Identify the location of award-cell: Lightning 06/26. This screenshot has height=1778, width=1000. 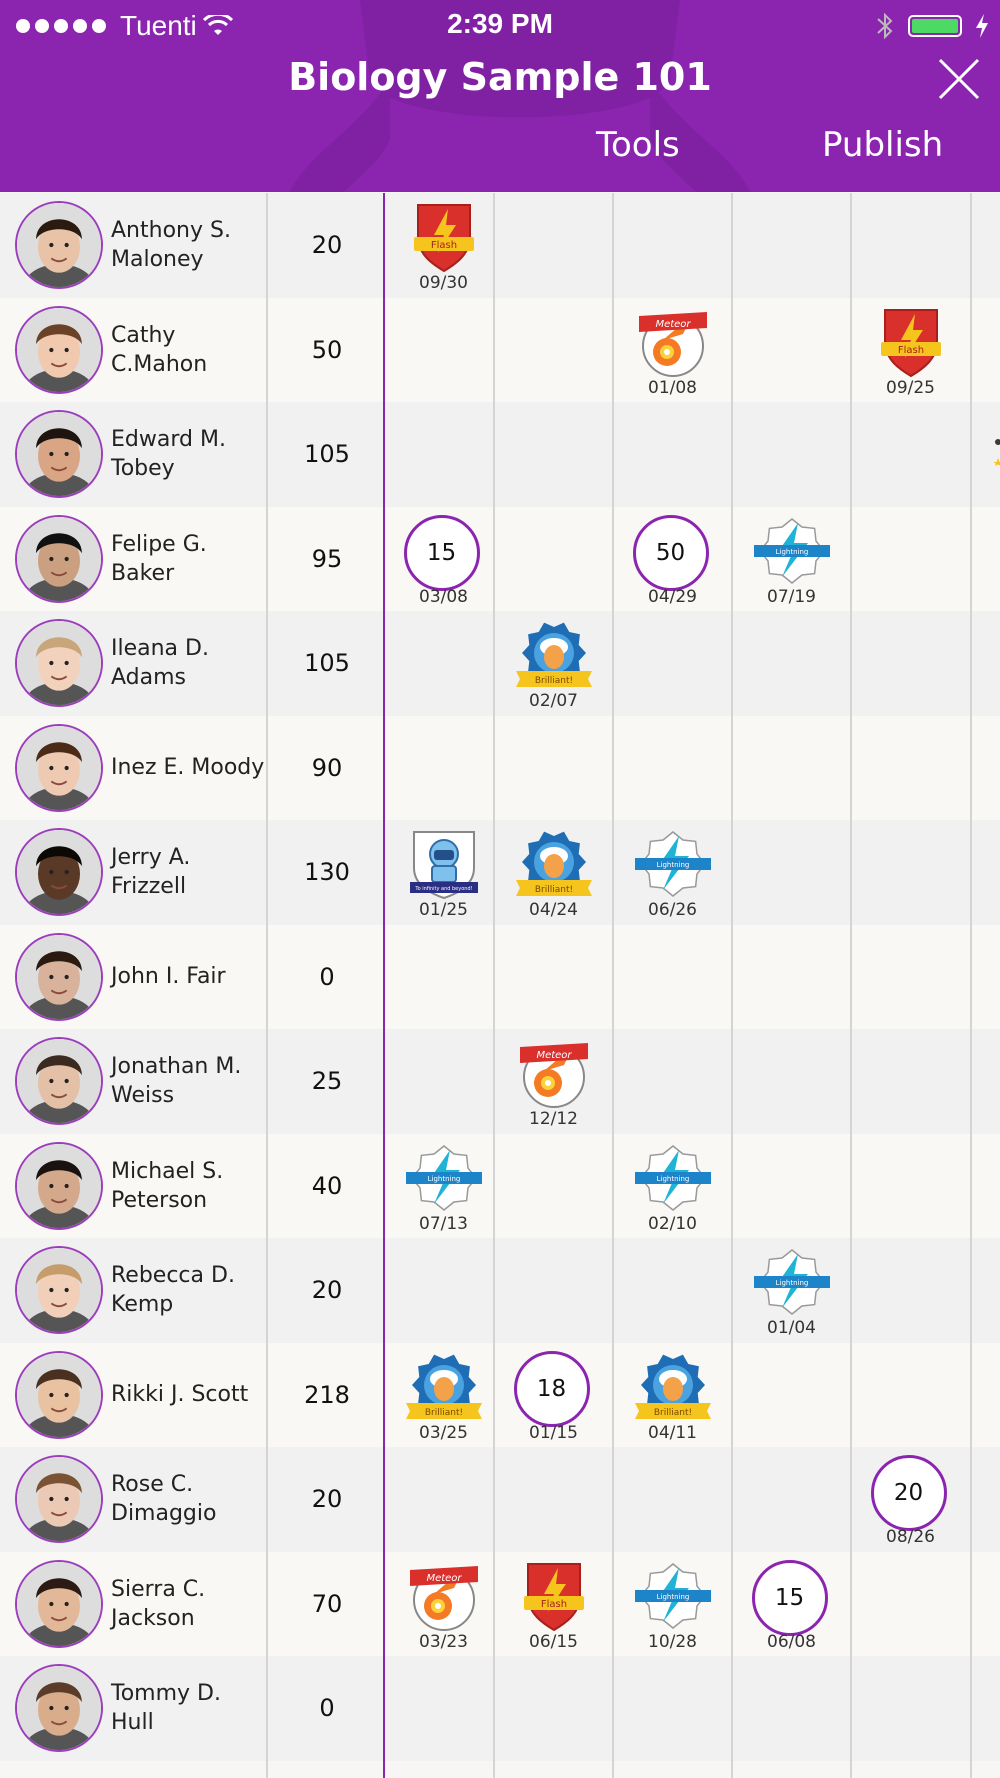
(672, 872).